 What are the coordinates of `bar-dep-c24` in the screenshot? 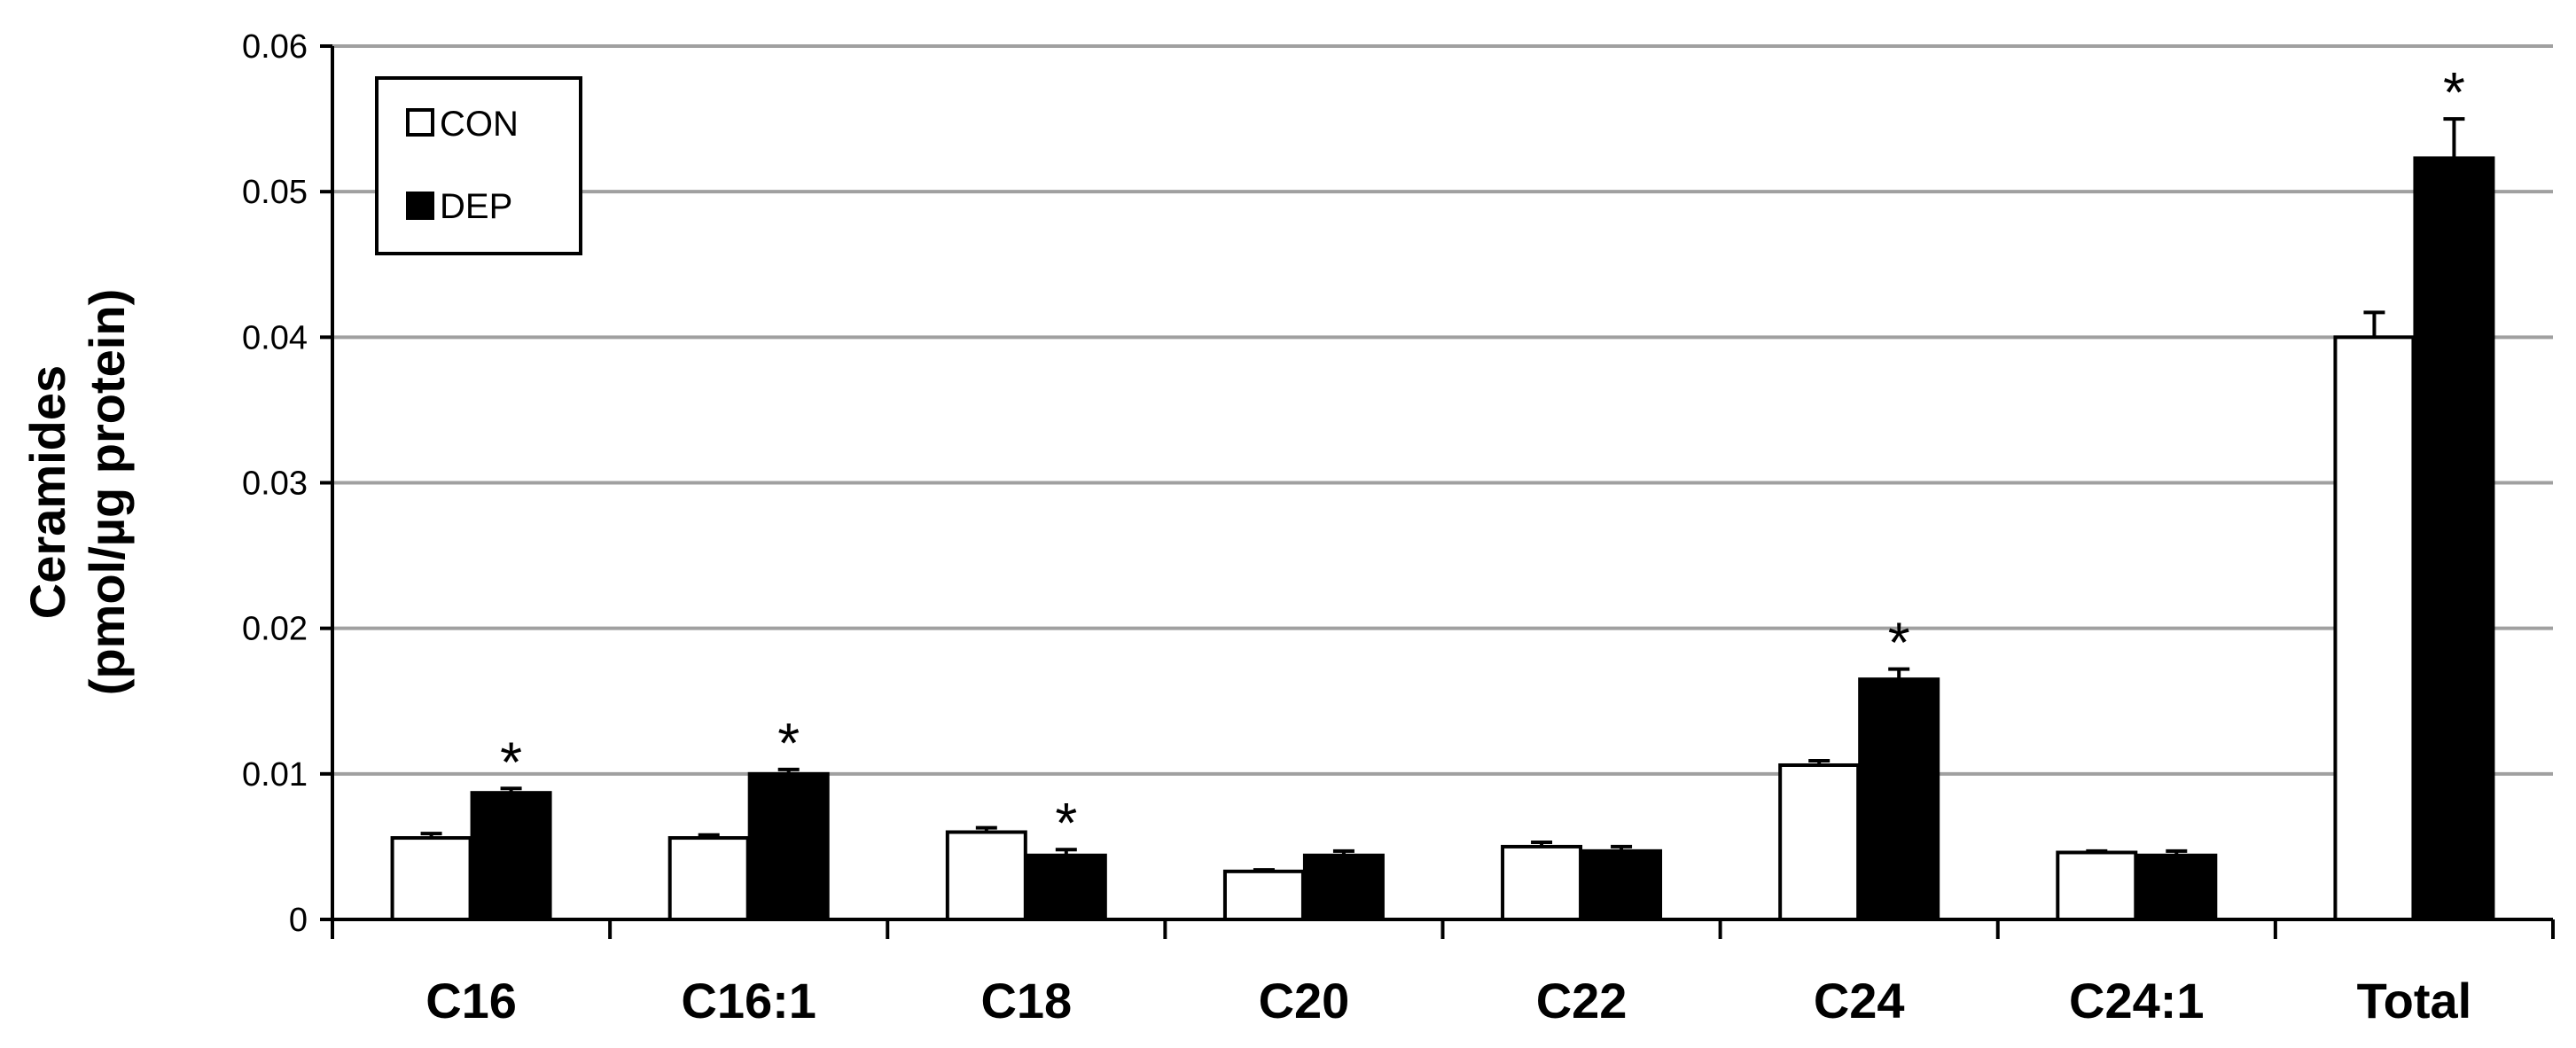 It's located at (1899, 799).